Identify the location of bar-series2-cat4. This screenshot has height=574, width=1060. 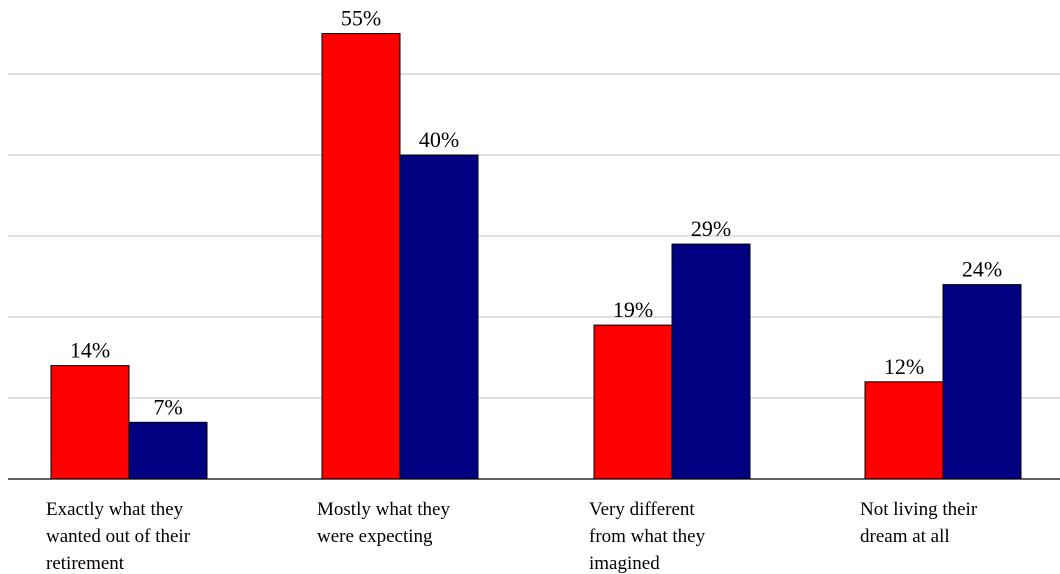
(982, 382).